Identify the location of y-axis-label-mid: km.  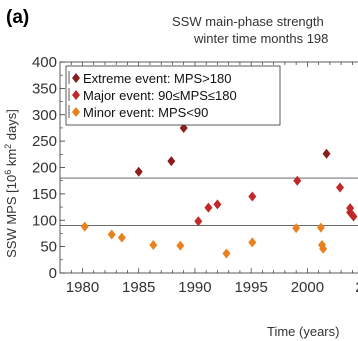
(11, 159).